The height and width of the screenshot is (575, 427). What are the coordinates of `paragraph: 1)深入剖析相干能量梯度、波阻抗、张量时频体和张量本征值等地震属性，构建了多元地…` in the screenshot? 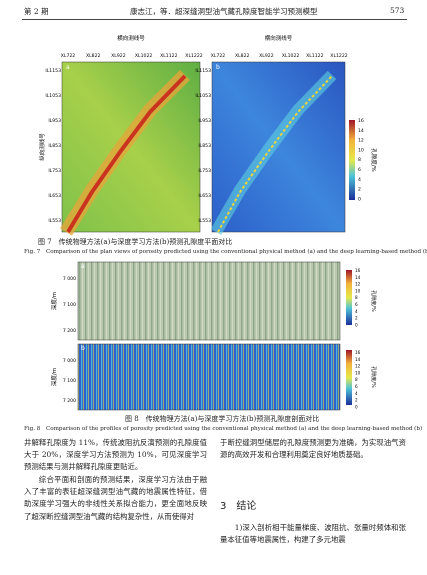 It's located at (313, 534).